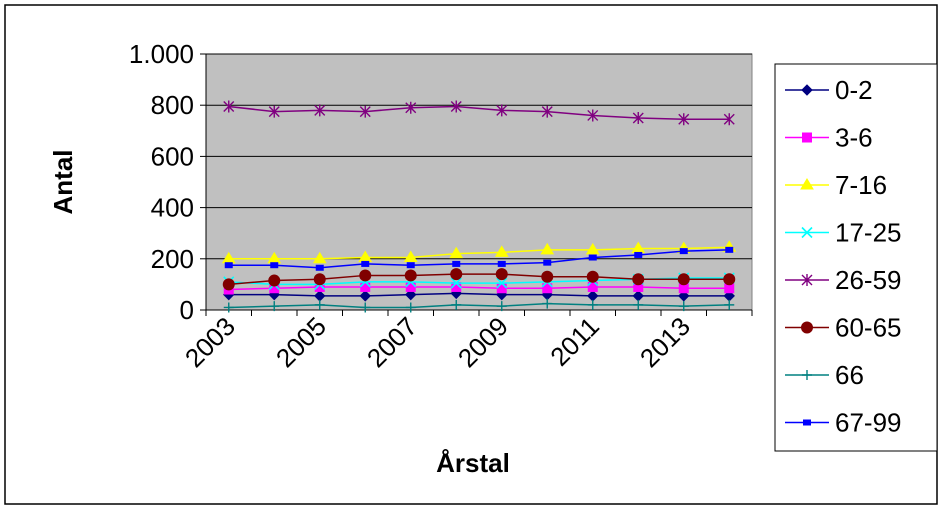 Image resolution: width=942 pixels, height=509 pixels. What do you see at coordinates (161, 54) in the screenshot?
I see `y-tick-label: 1.000` at bounding box center [161, 54].